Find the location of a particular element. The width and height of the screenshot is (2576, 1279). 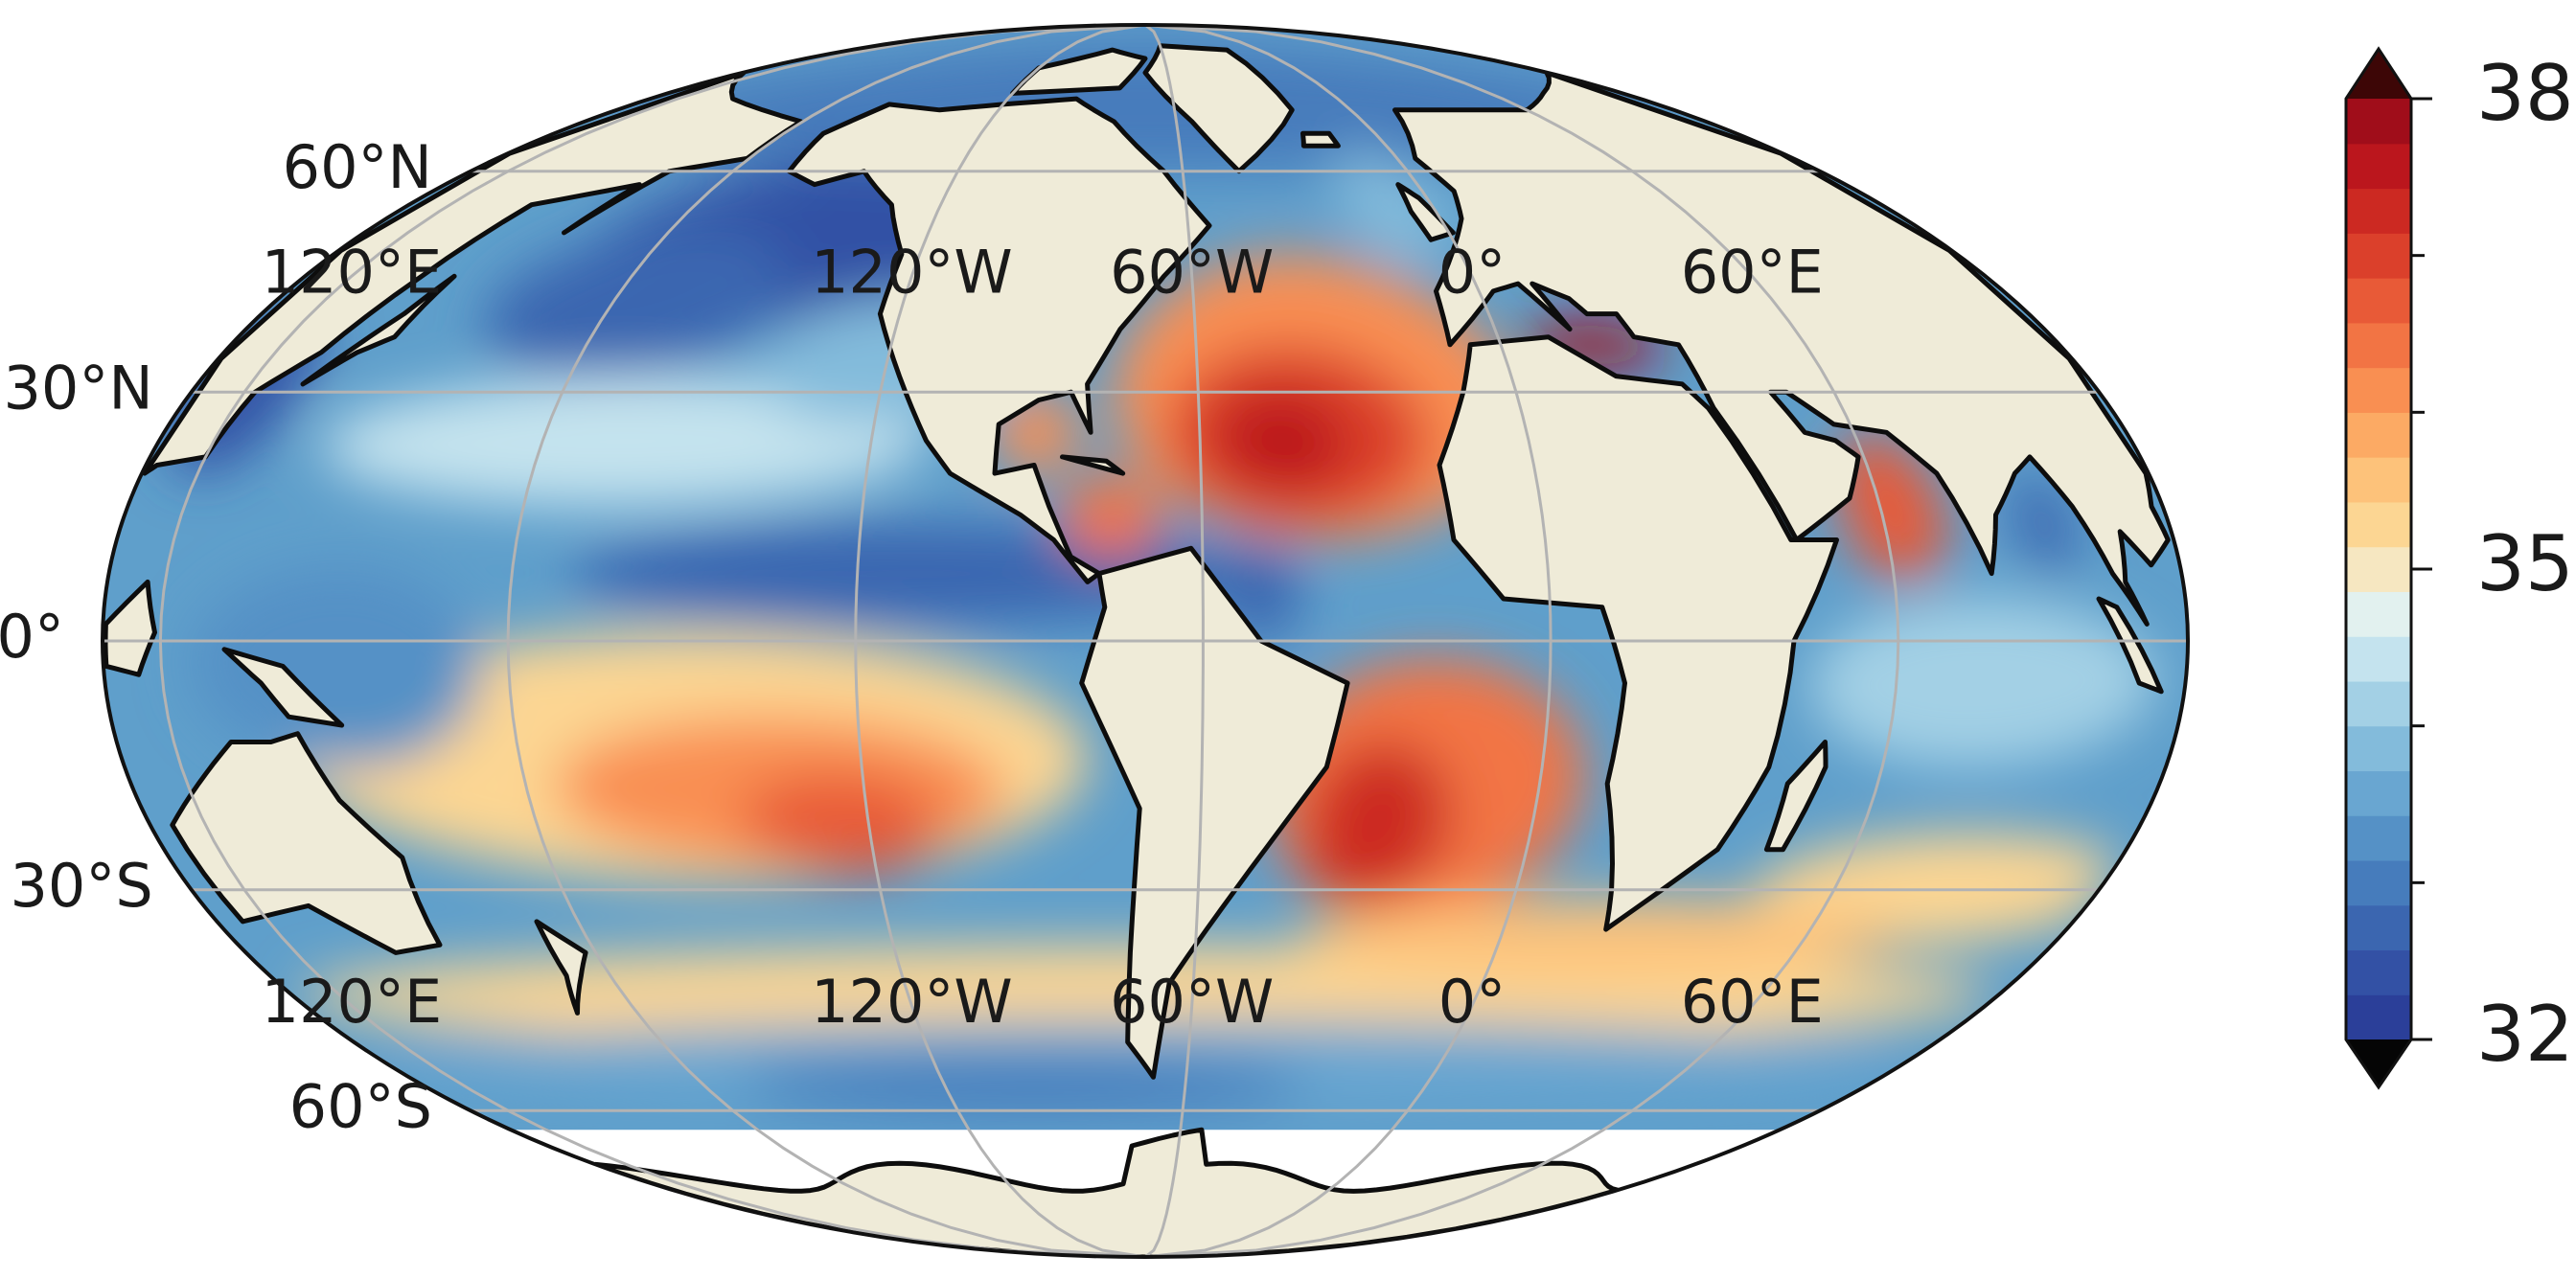

lat-label: 30°S is located at coordinates (81, 886).